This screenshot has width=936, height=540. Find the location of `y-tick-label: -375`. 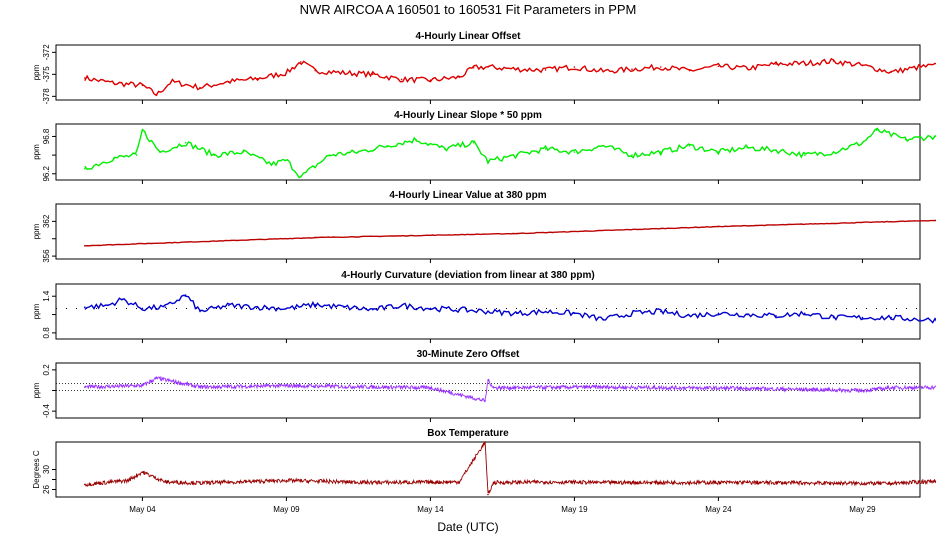

y-tick-label: -375 is located at coordinates (46, 74).